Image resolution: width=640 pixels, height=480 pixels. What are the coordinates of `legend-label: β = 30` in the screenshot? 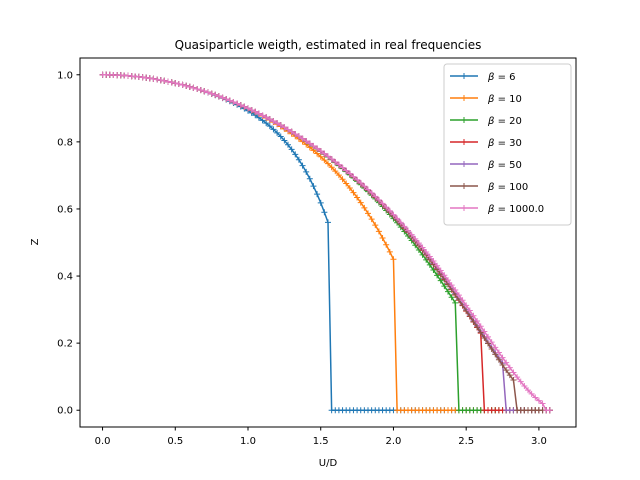 It's located at (504, 143).